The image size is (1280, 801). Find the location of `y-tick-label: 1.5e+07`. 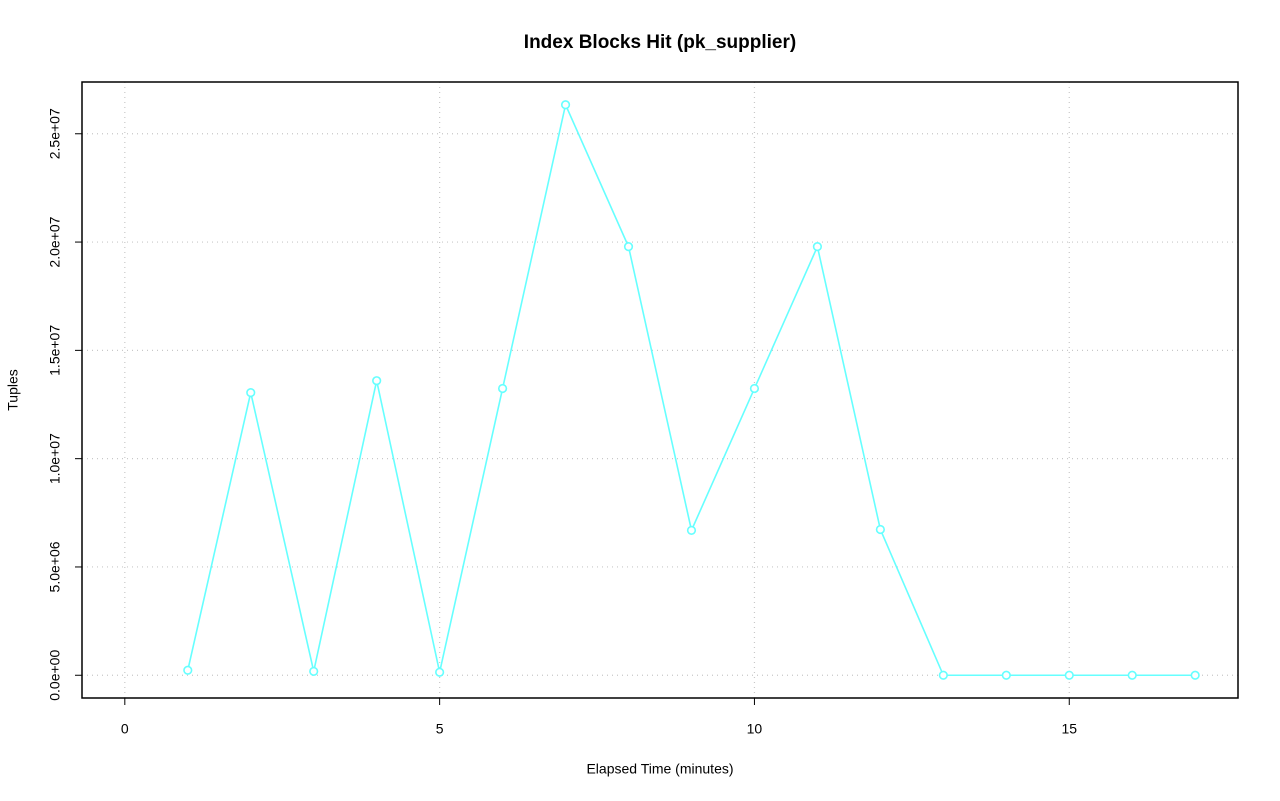

y-tick-label: 1.5e+07 is located at coordinates (55, 350).